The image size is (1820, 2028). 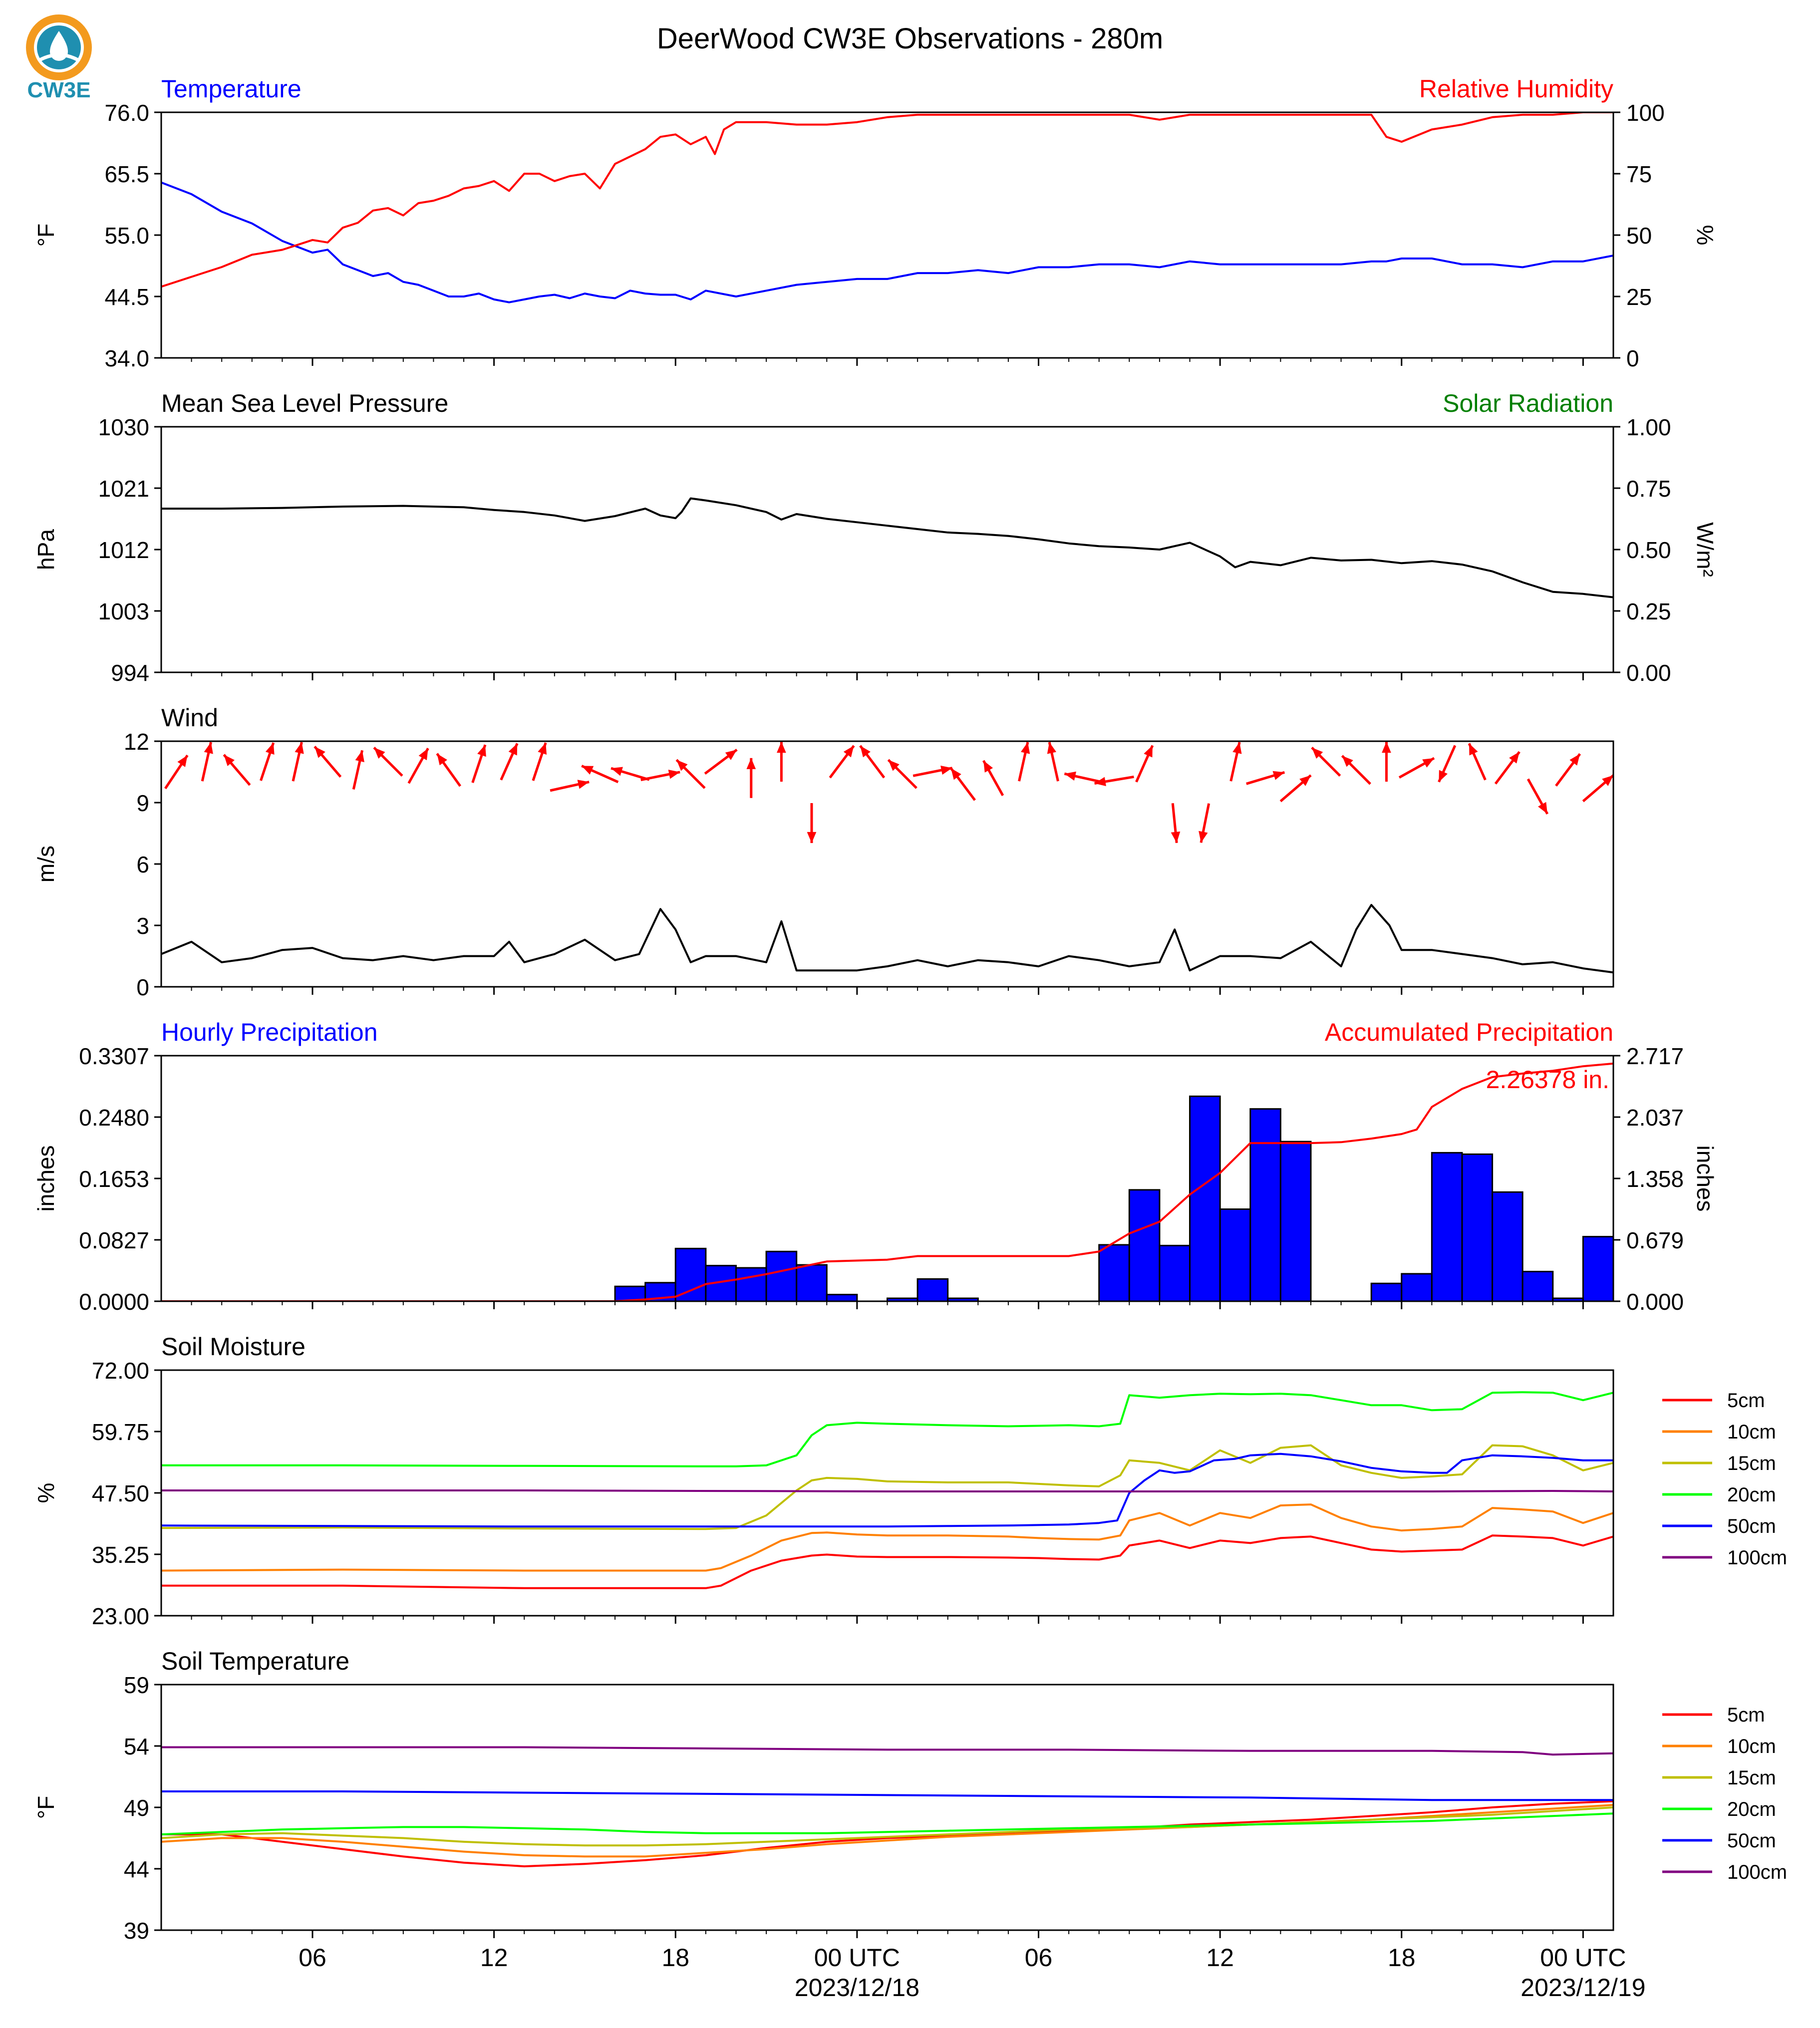 What do you see at coordinates (233, 1347) in the screenshot?
I see `panel-title-left: Soil Moisture` at bounding box center [233, 1347].